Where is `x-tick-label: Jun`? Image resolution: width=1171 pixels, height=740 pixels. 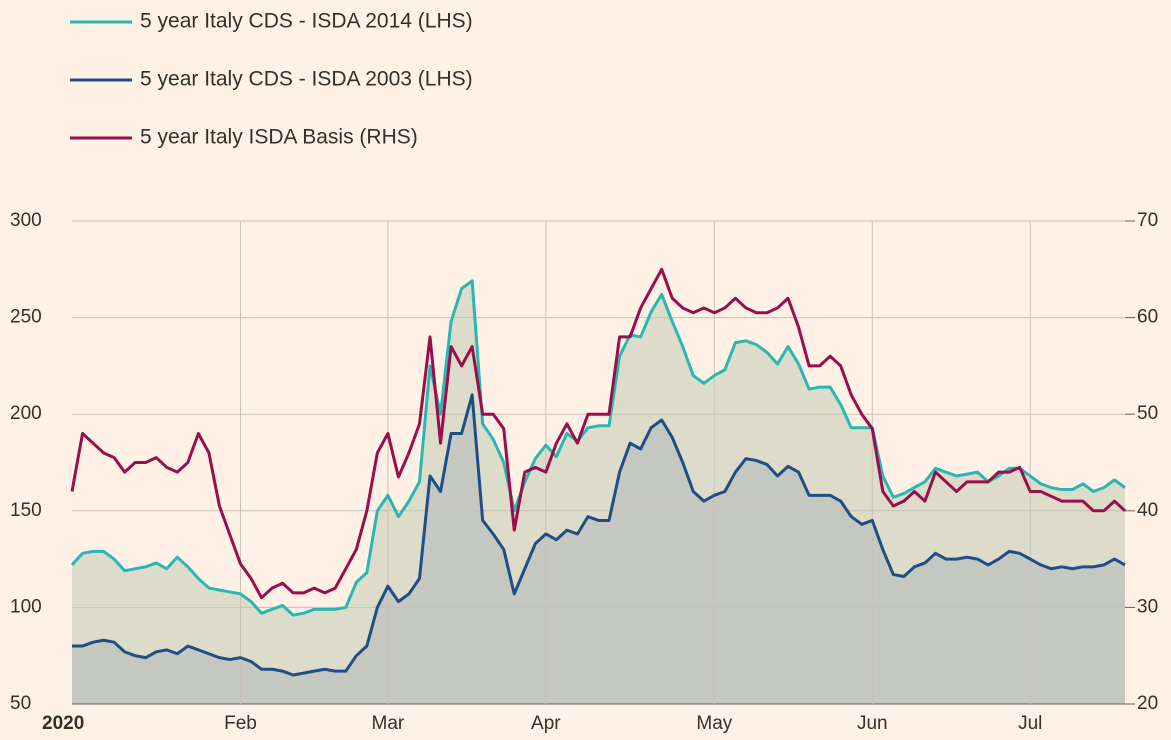
x-tick-label: Jun is located at coordinates (872, 723).